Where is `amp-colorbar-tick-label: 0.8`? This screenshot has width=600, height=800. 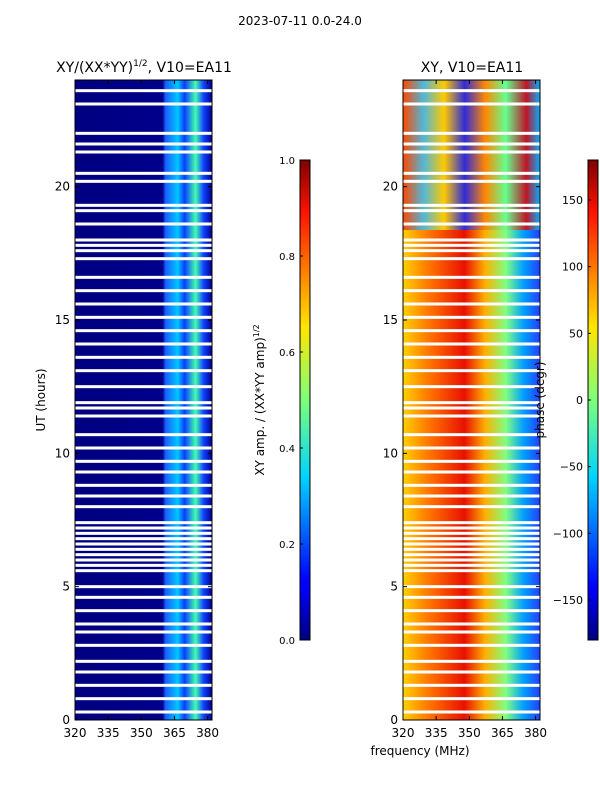
amp-colorbar-tick-label: 0.8 is located at coordinates (287, 257).